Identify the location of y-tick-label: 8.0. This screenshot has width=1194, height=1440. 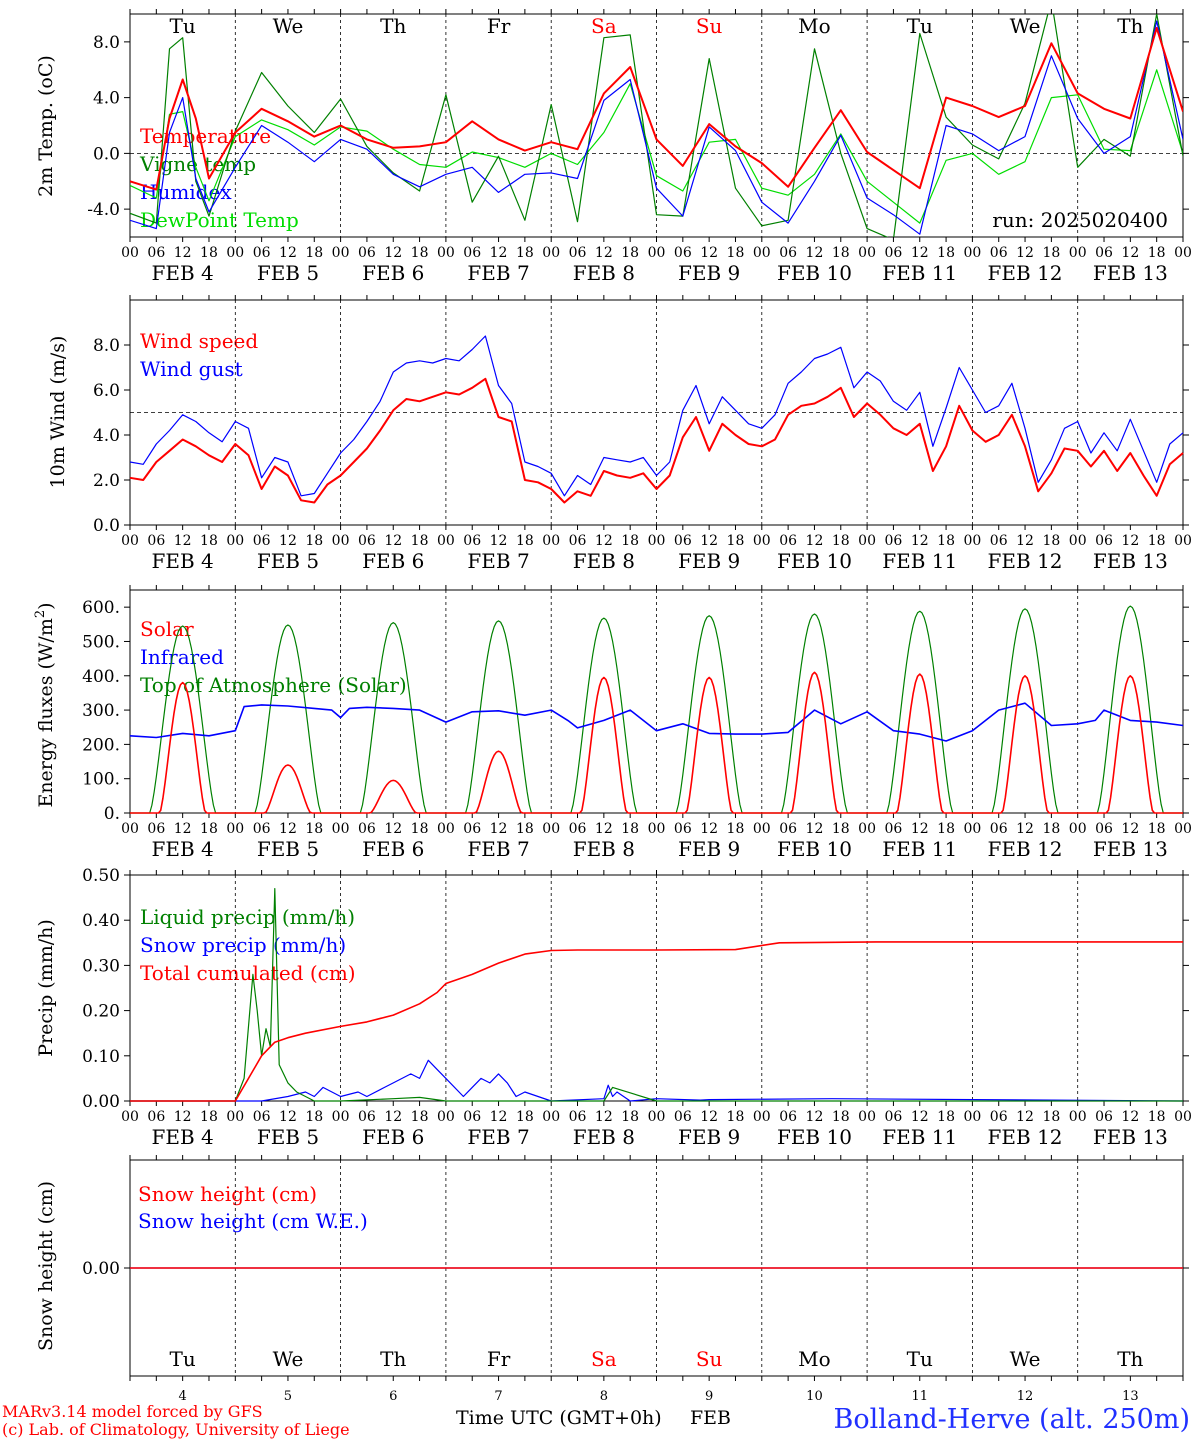
(106, 346).